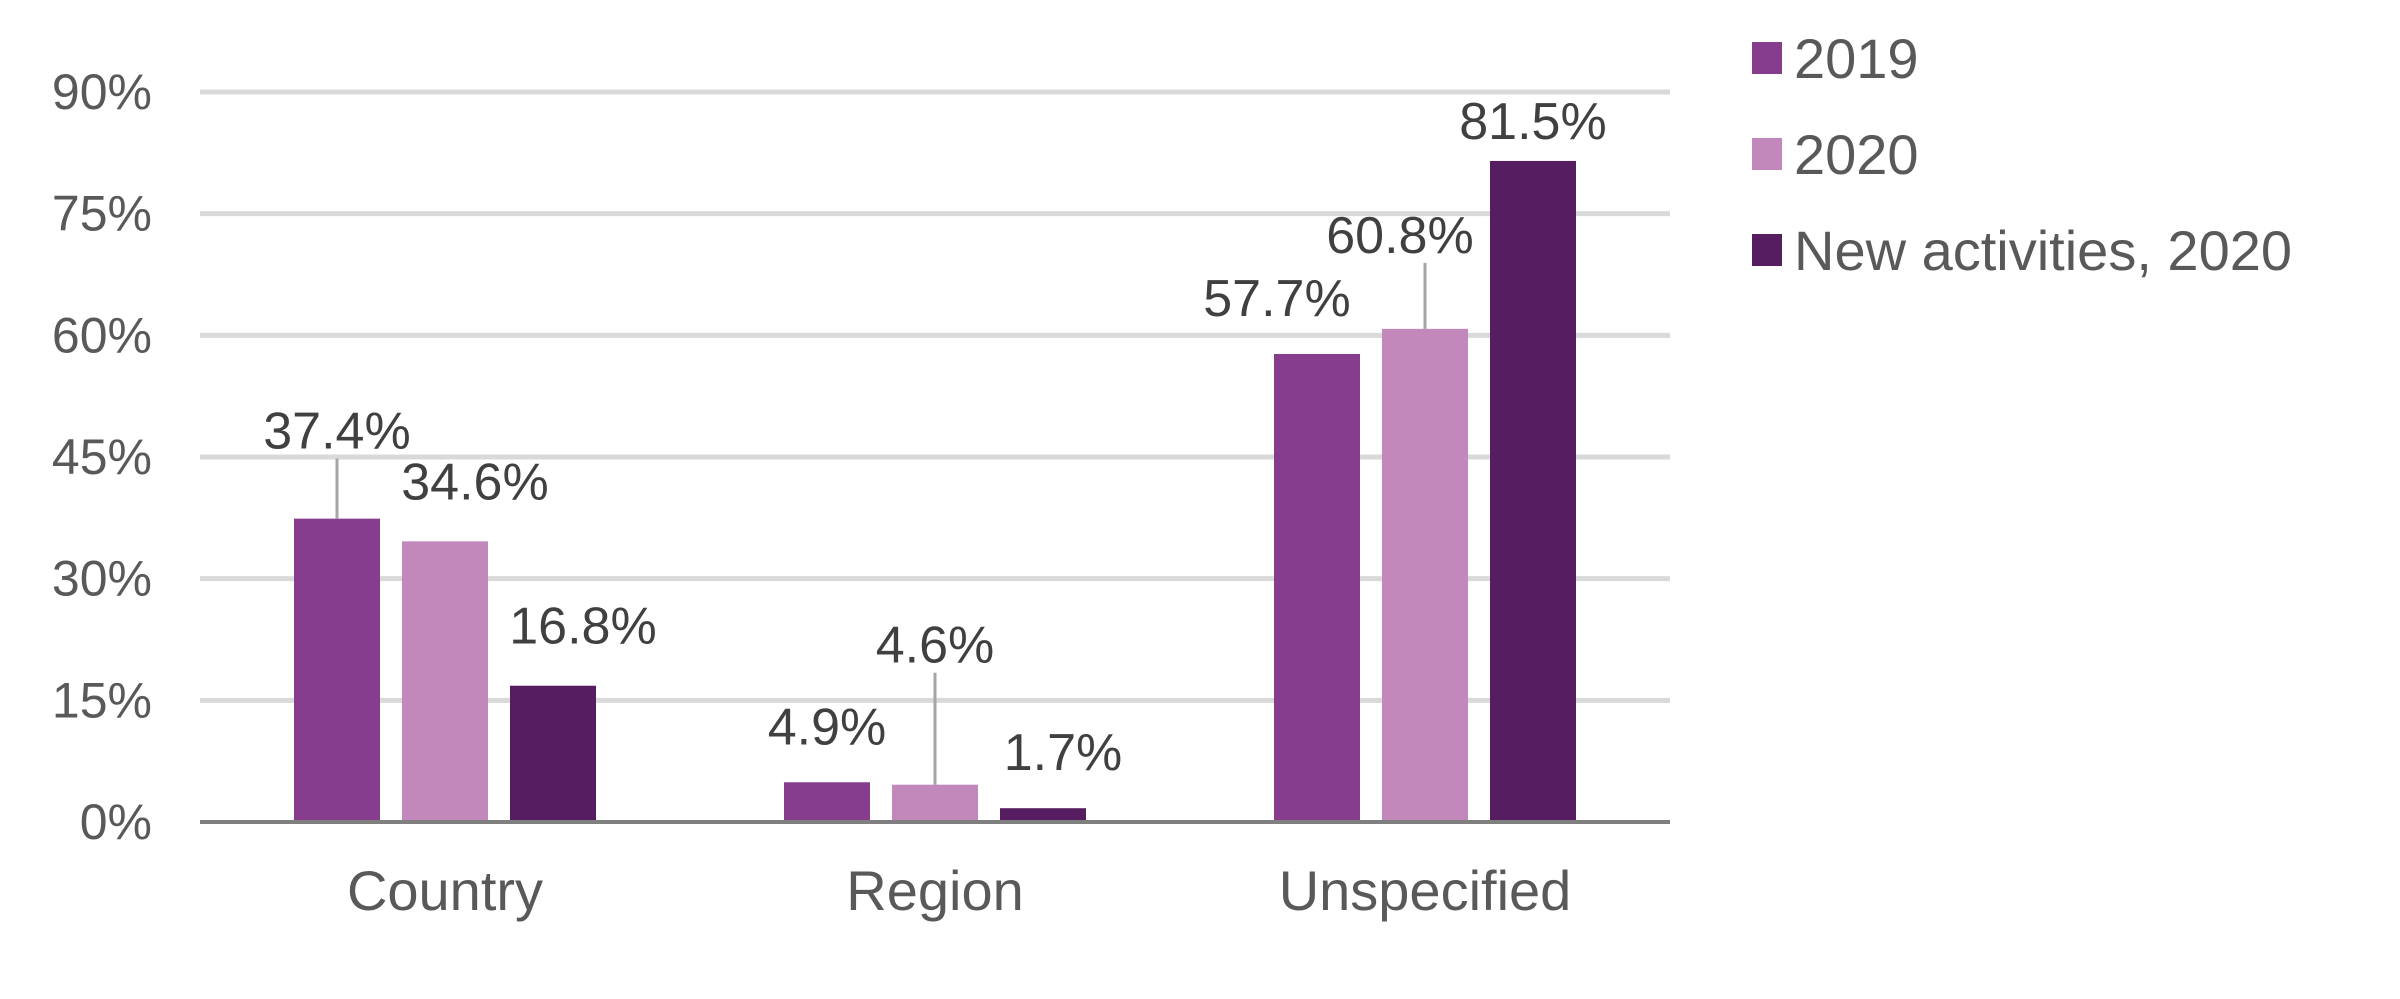 Image resolution: width=2400 pixels, height=999 pixels. I want to click on data-label: 34.6%, so click(474, 482).